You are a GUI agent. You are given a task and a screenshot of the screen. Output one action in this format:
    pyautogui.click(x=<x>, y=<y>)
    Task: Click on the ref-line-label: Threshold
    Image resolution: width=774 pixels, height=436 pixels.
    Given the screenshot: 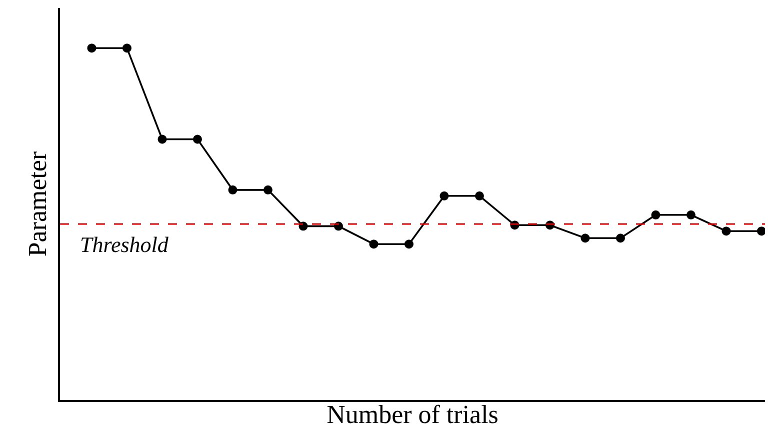 What is the action you would take?
    pyautogui.click(x=125, y=244)
    